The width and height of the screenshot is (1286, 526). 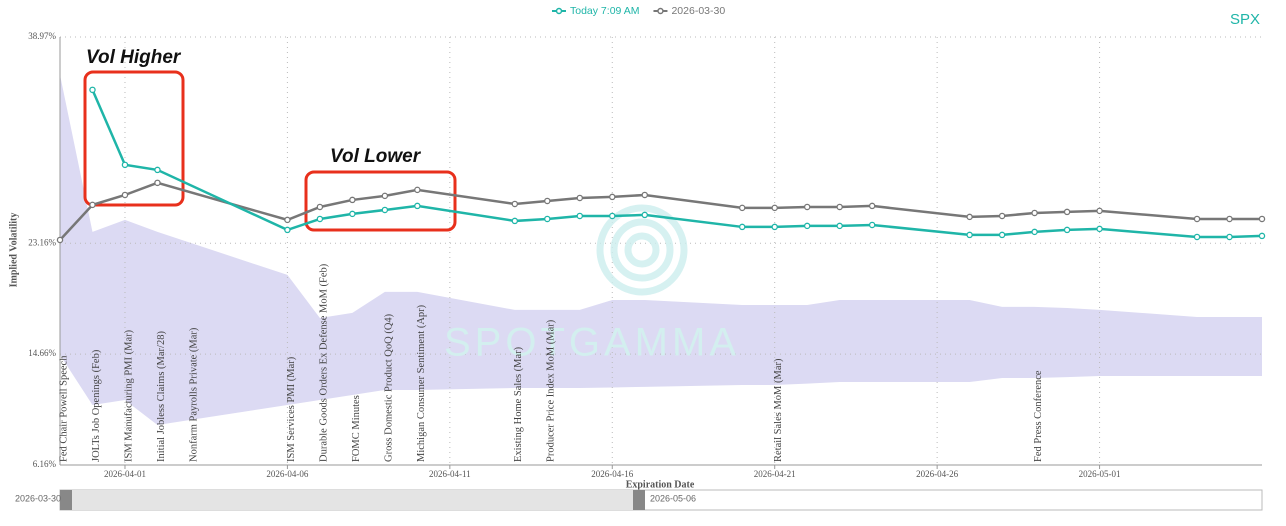 What do you see at coordinates (161, 396) in the screenshot?
I see `event-label: Initial Jobless Claims (Mar/28)` at bounding box center [161, 396].